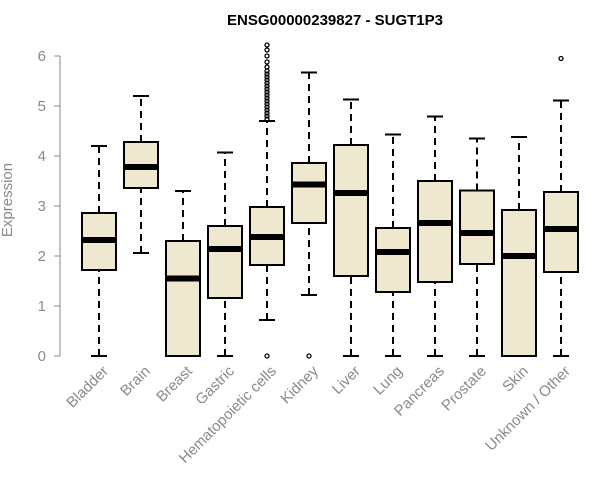 This screenshot has height=500, width=600. I want to click on x-tick-label: Lung, so click(388, 381).